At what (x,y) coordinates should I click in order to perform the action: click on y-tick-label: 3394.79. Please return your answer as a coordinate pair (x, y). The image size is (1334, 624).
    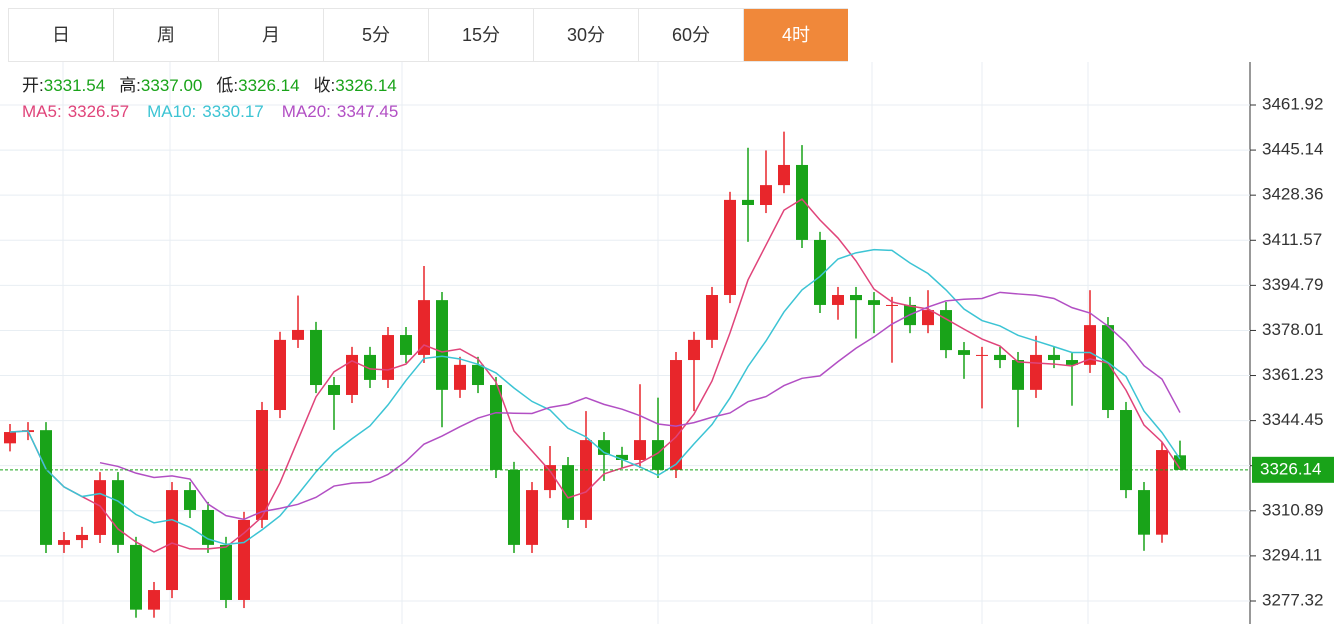
    Looking at the image, I should click on (1292, 284).